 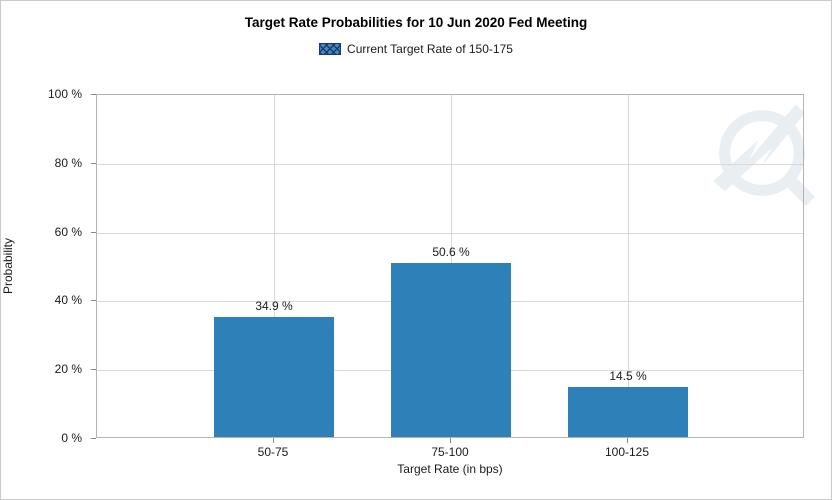 I want to click on x-axis-title: Target Rate (in bps), so click(x=450, y=469).